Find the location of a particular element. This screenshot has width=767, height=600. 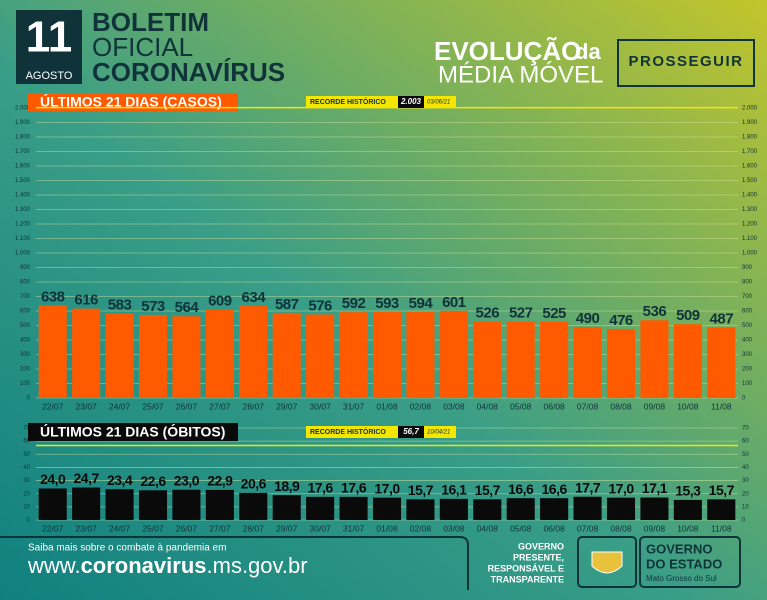

y-tick-label-right: 1.200 is located at coordinates (750, 225).